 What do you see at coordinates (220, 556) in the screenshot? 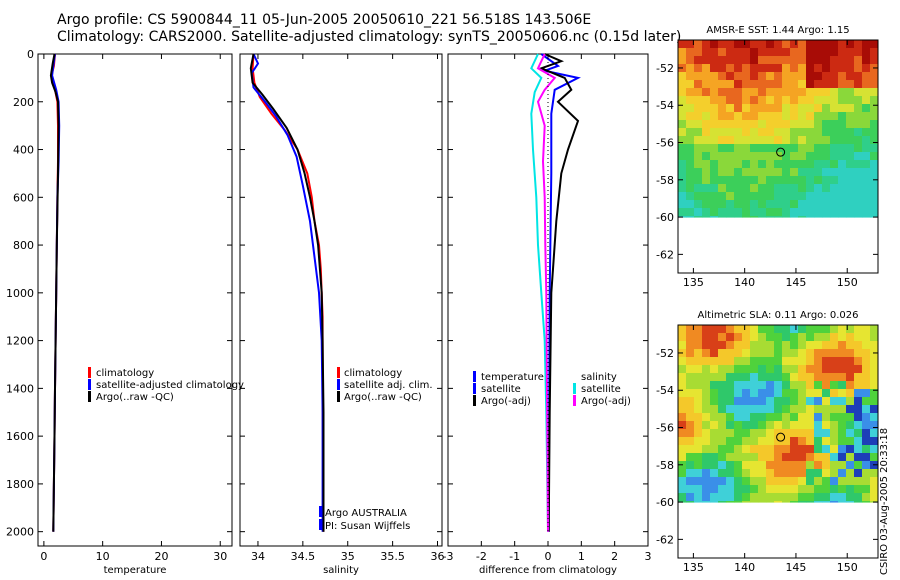
I see `temperature-x-tick-label: 30` at bounding box center [220, 556].